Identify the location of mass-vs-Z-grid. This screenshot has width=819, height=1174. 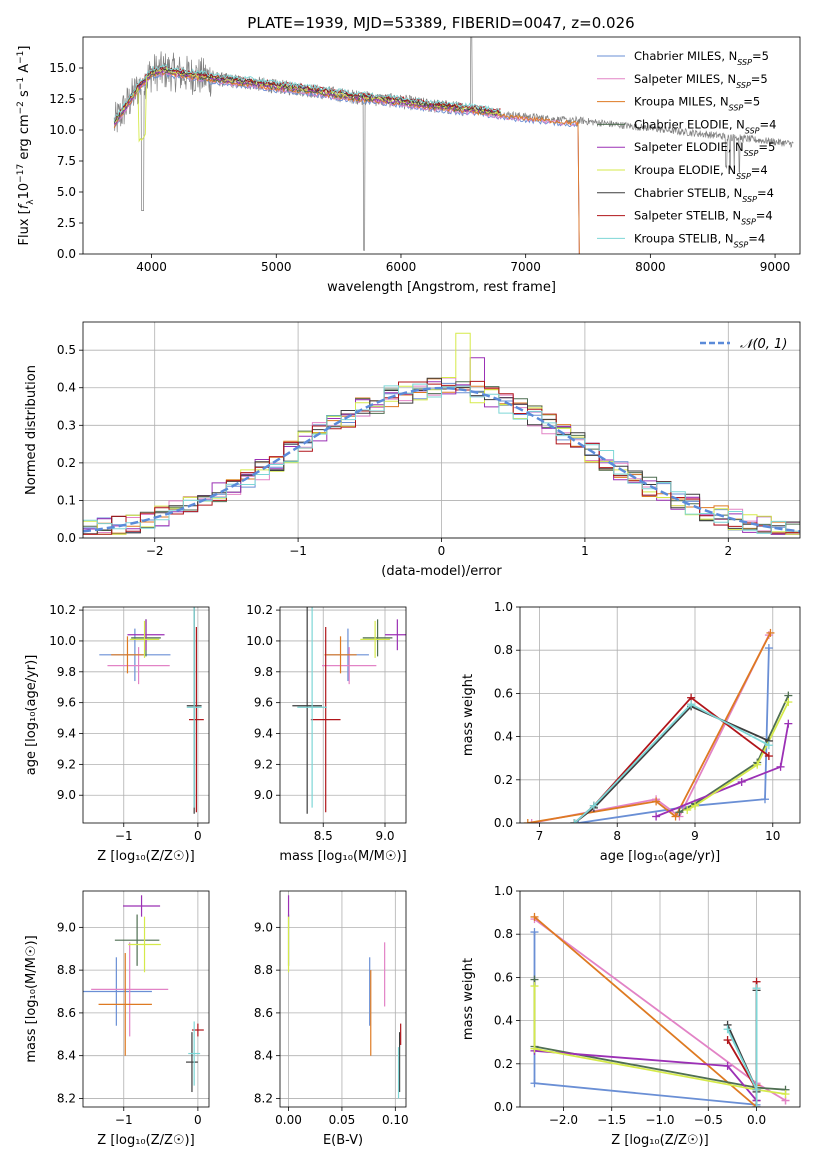
(146, 999).